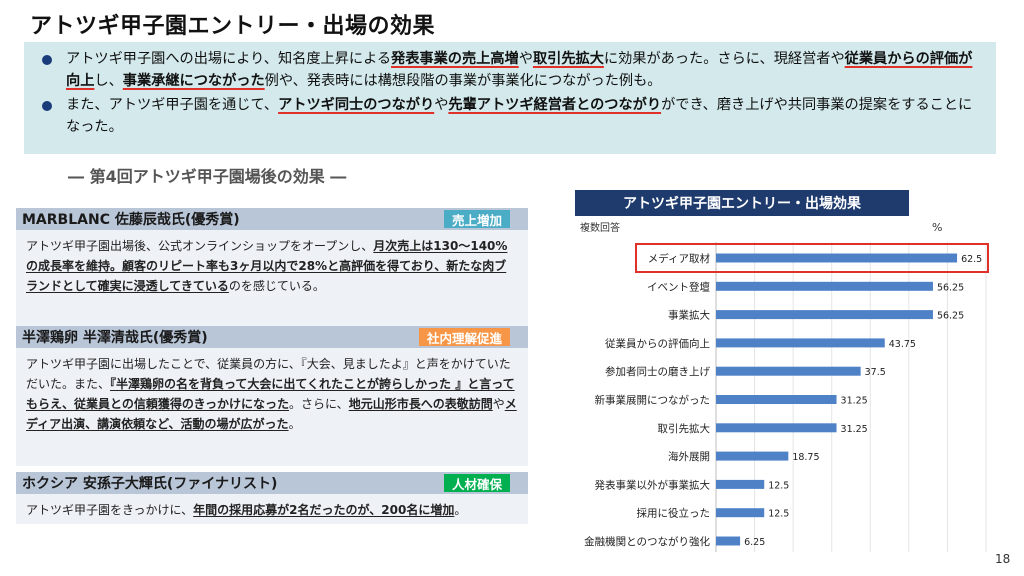 The image size is (1024, 576). Describe the element at coordinates (476, 219) in the screenshot. I see `card-tag: 売上増加` at that location.